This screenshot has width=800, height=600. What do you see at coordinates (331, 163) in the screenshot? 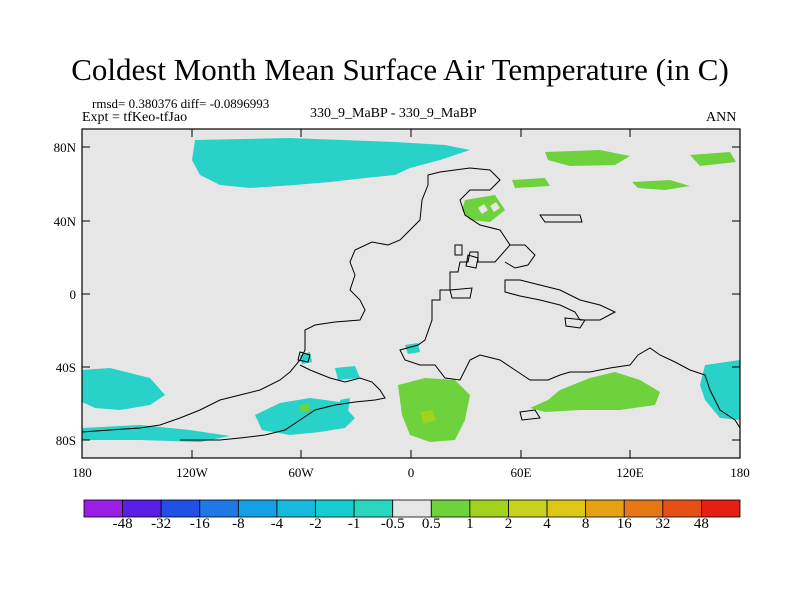
I see `arctic-cool-region` at bounding box center [331, 163].